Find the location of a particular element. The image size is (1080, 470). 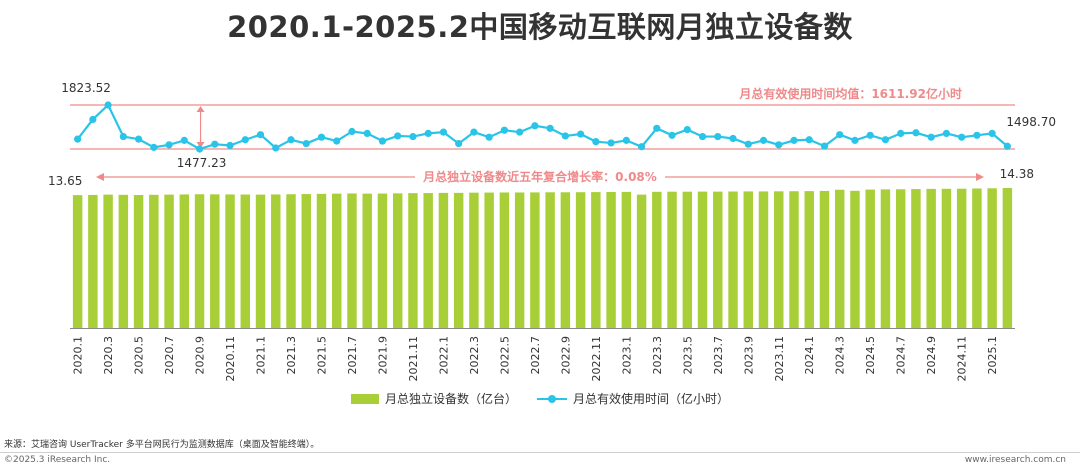

x-tick-label: 2022.5 is located at coordinates (504, 355).